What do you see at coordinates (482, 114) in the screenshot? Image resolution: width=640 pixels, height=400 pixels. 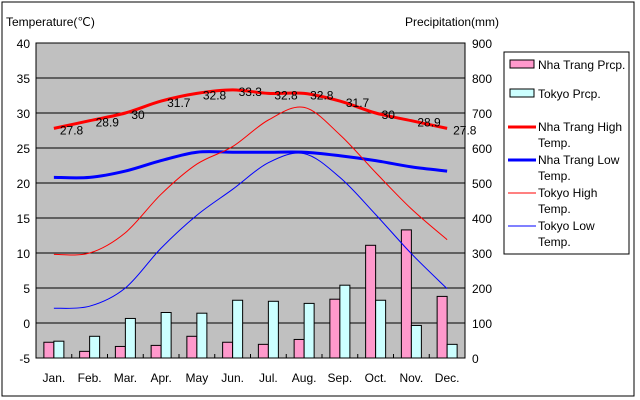 I see `right-tick-label: 700` at bounding box center [482, 114].